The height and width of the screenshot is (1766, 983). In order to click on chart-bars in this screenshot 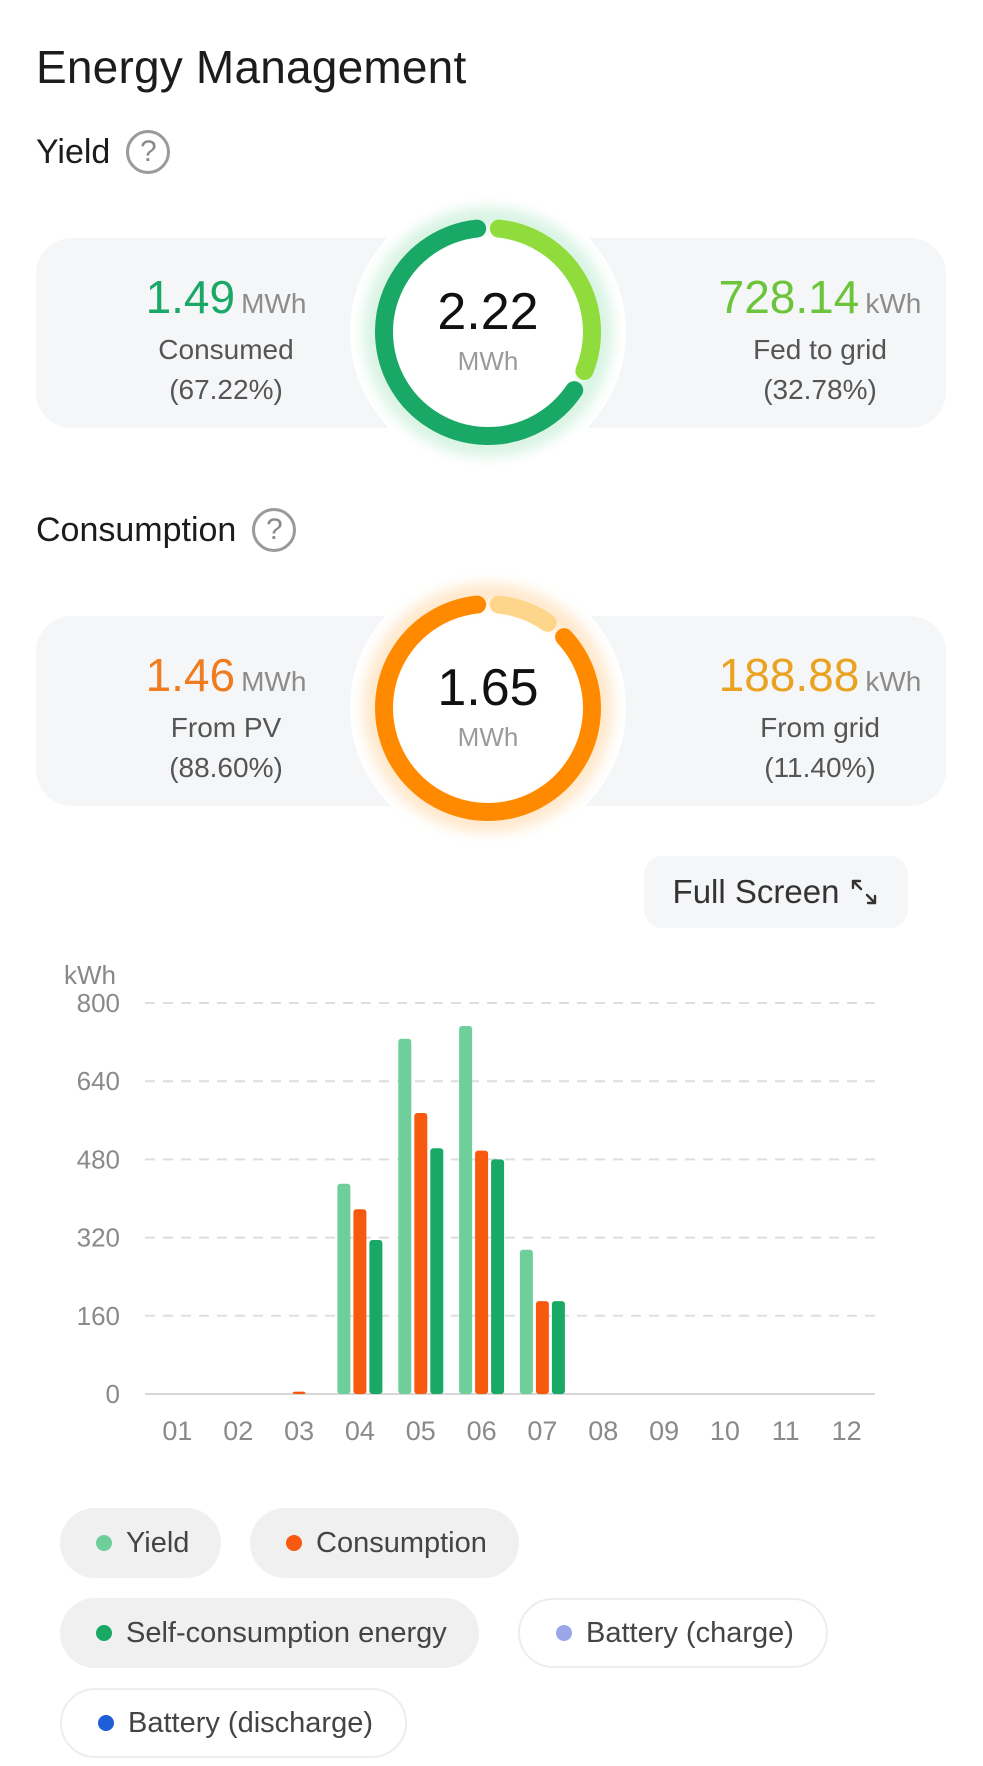, I will do `click(428, 1210)`.